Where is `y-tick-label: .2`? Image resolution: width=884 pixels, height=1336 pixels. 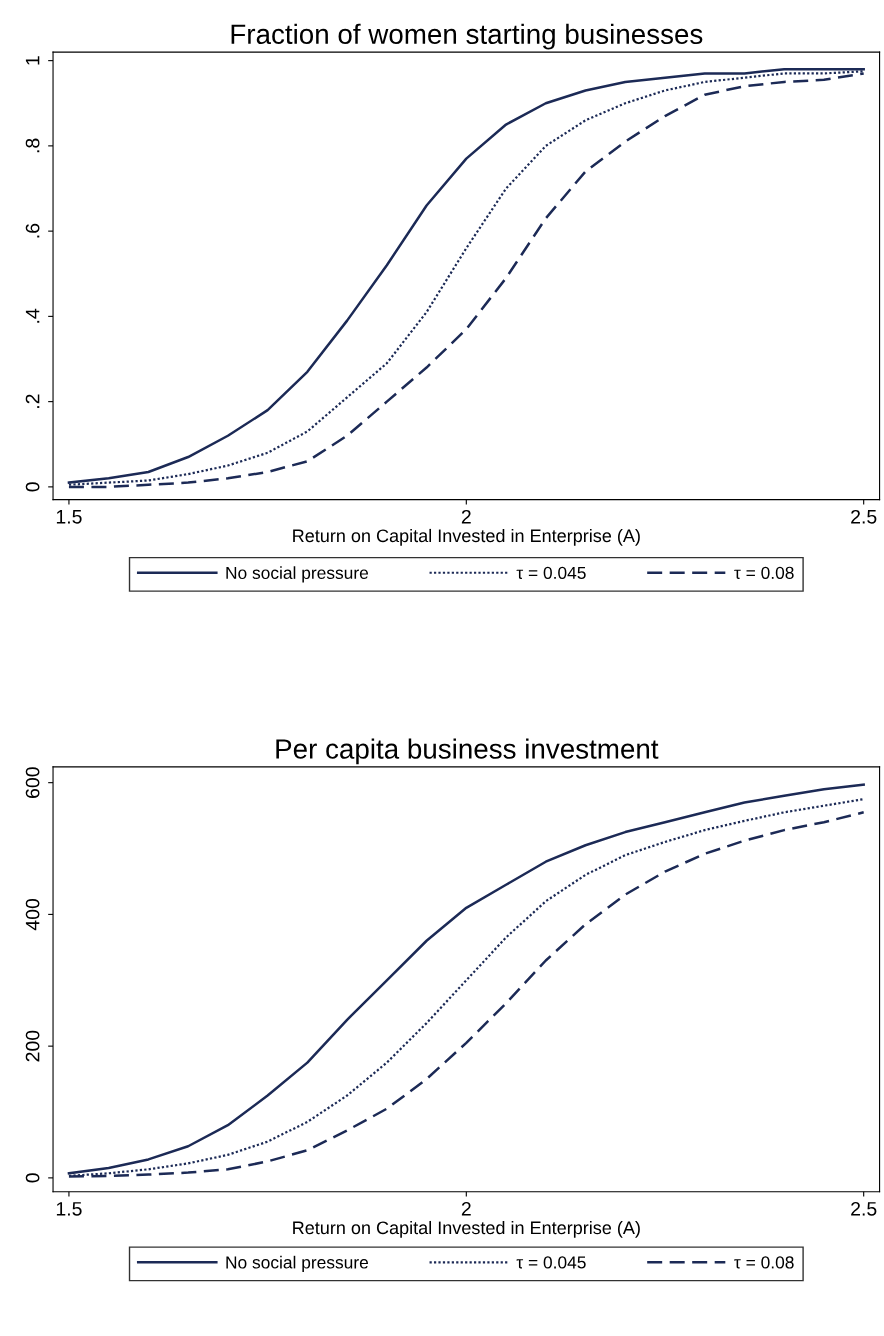 y-tick-label: .2 is located at coordinates (32, 401).